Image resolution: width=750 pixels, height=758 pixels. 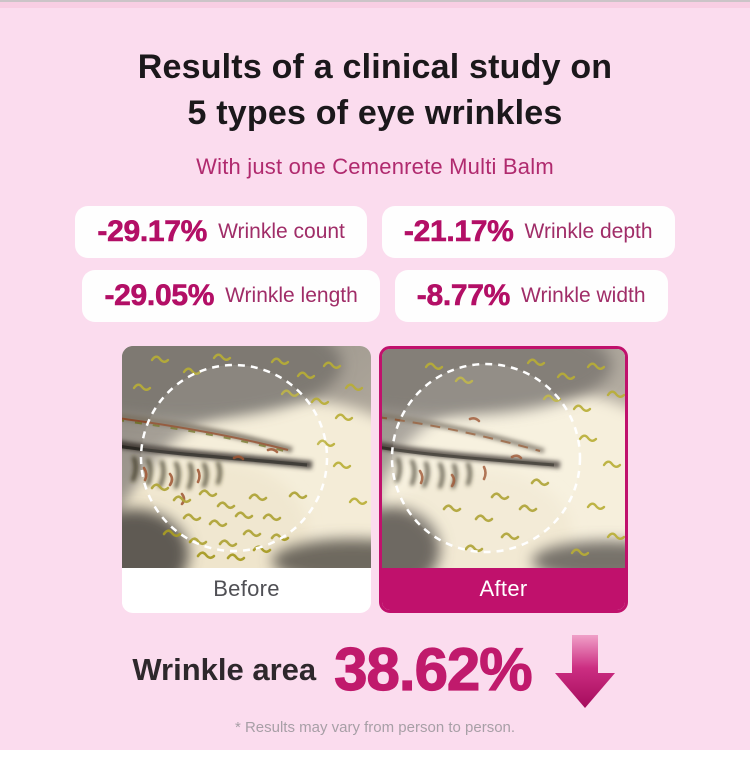 What do you see at coordinates (459, 232) in the screenshot?
I see `stat-value: -21.17%` at bounding box center [459, 232].